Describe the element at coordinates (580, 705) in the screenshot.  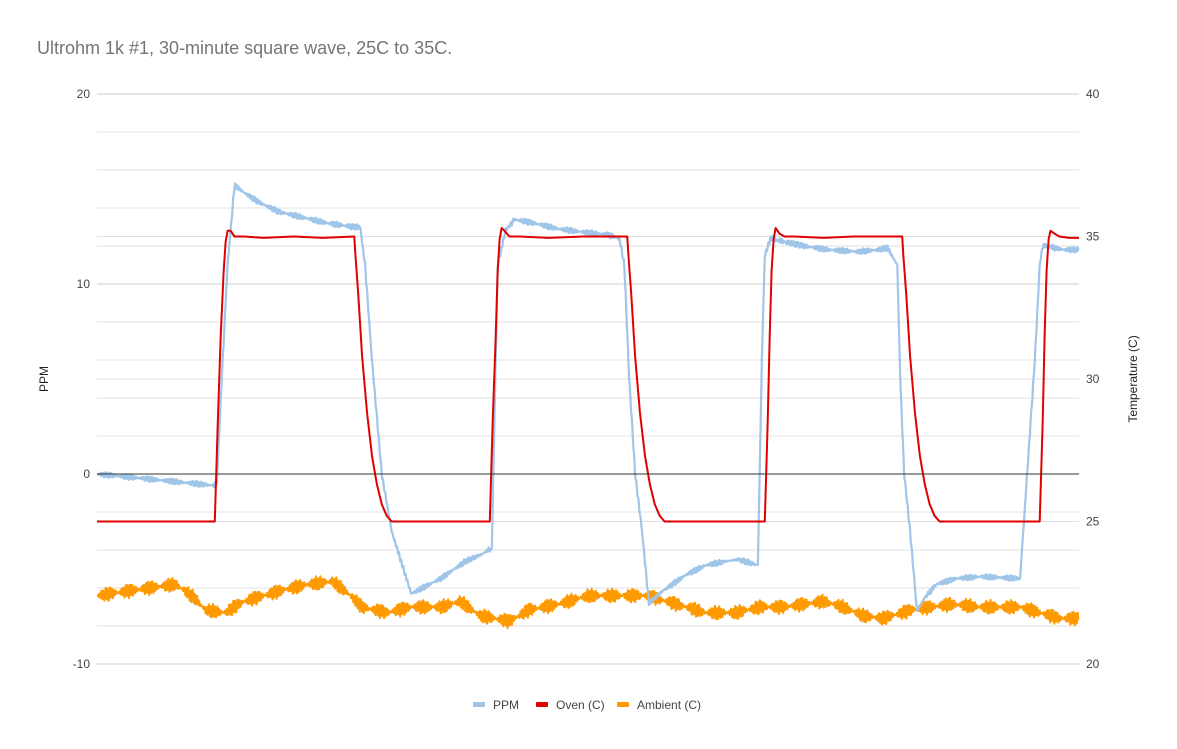
I see `legend-label: Oven (C)` at that location.